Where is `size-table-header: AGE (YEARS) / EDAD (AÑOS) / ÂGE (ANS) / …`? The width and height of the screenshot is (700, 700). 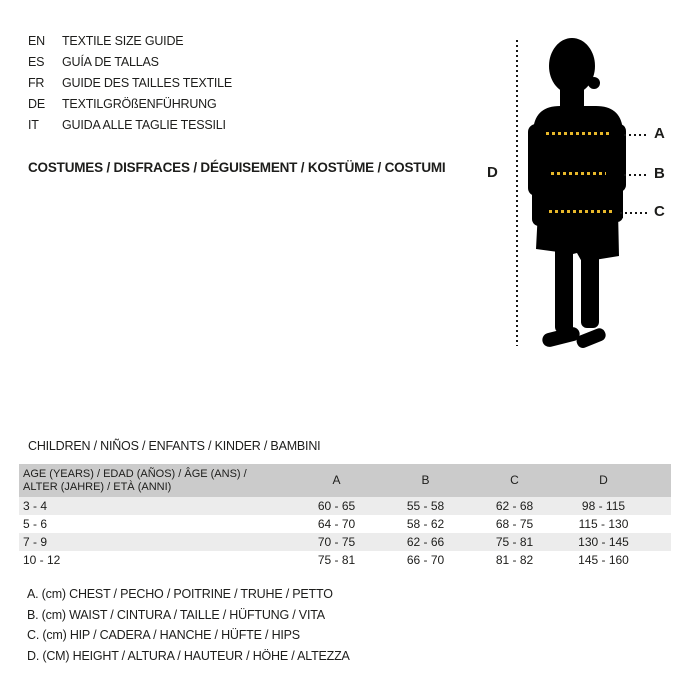
size-table-header: AGE (YEARS) / EDAD (AÑOS) / ÂGE (ANS) / … is located at coordinates (345, 480).